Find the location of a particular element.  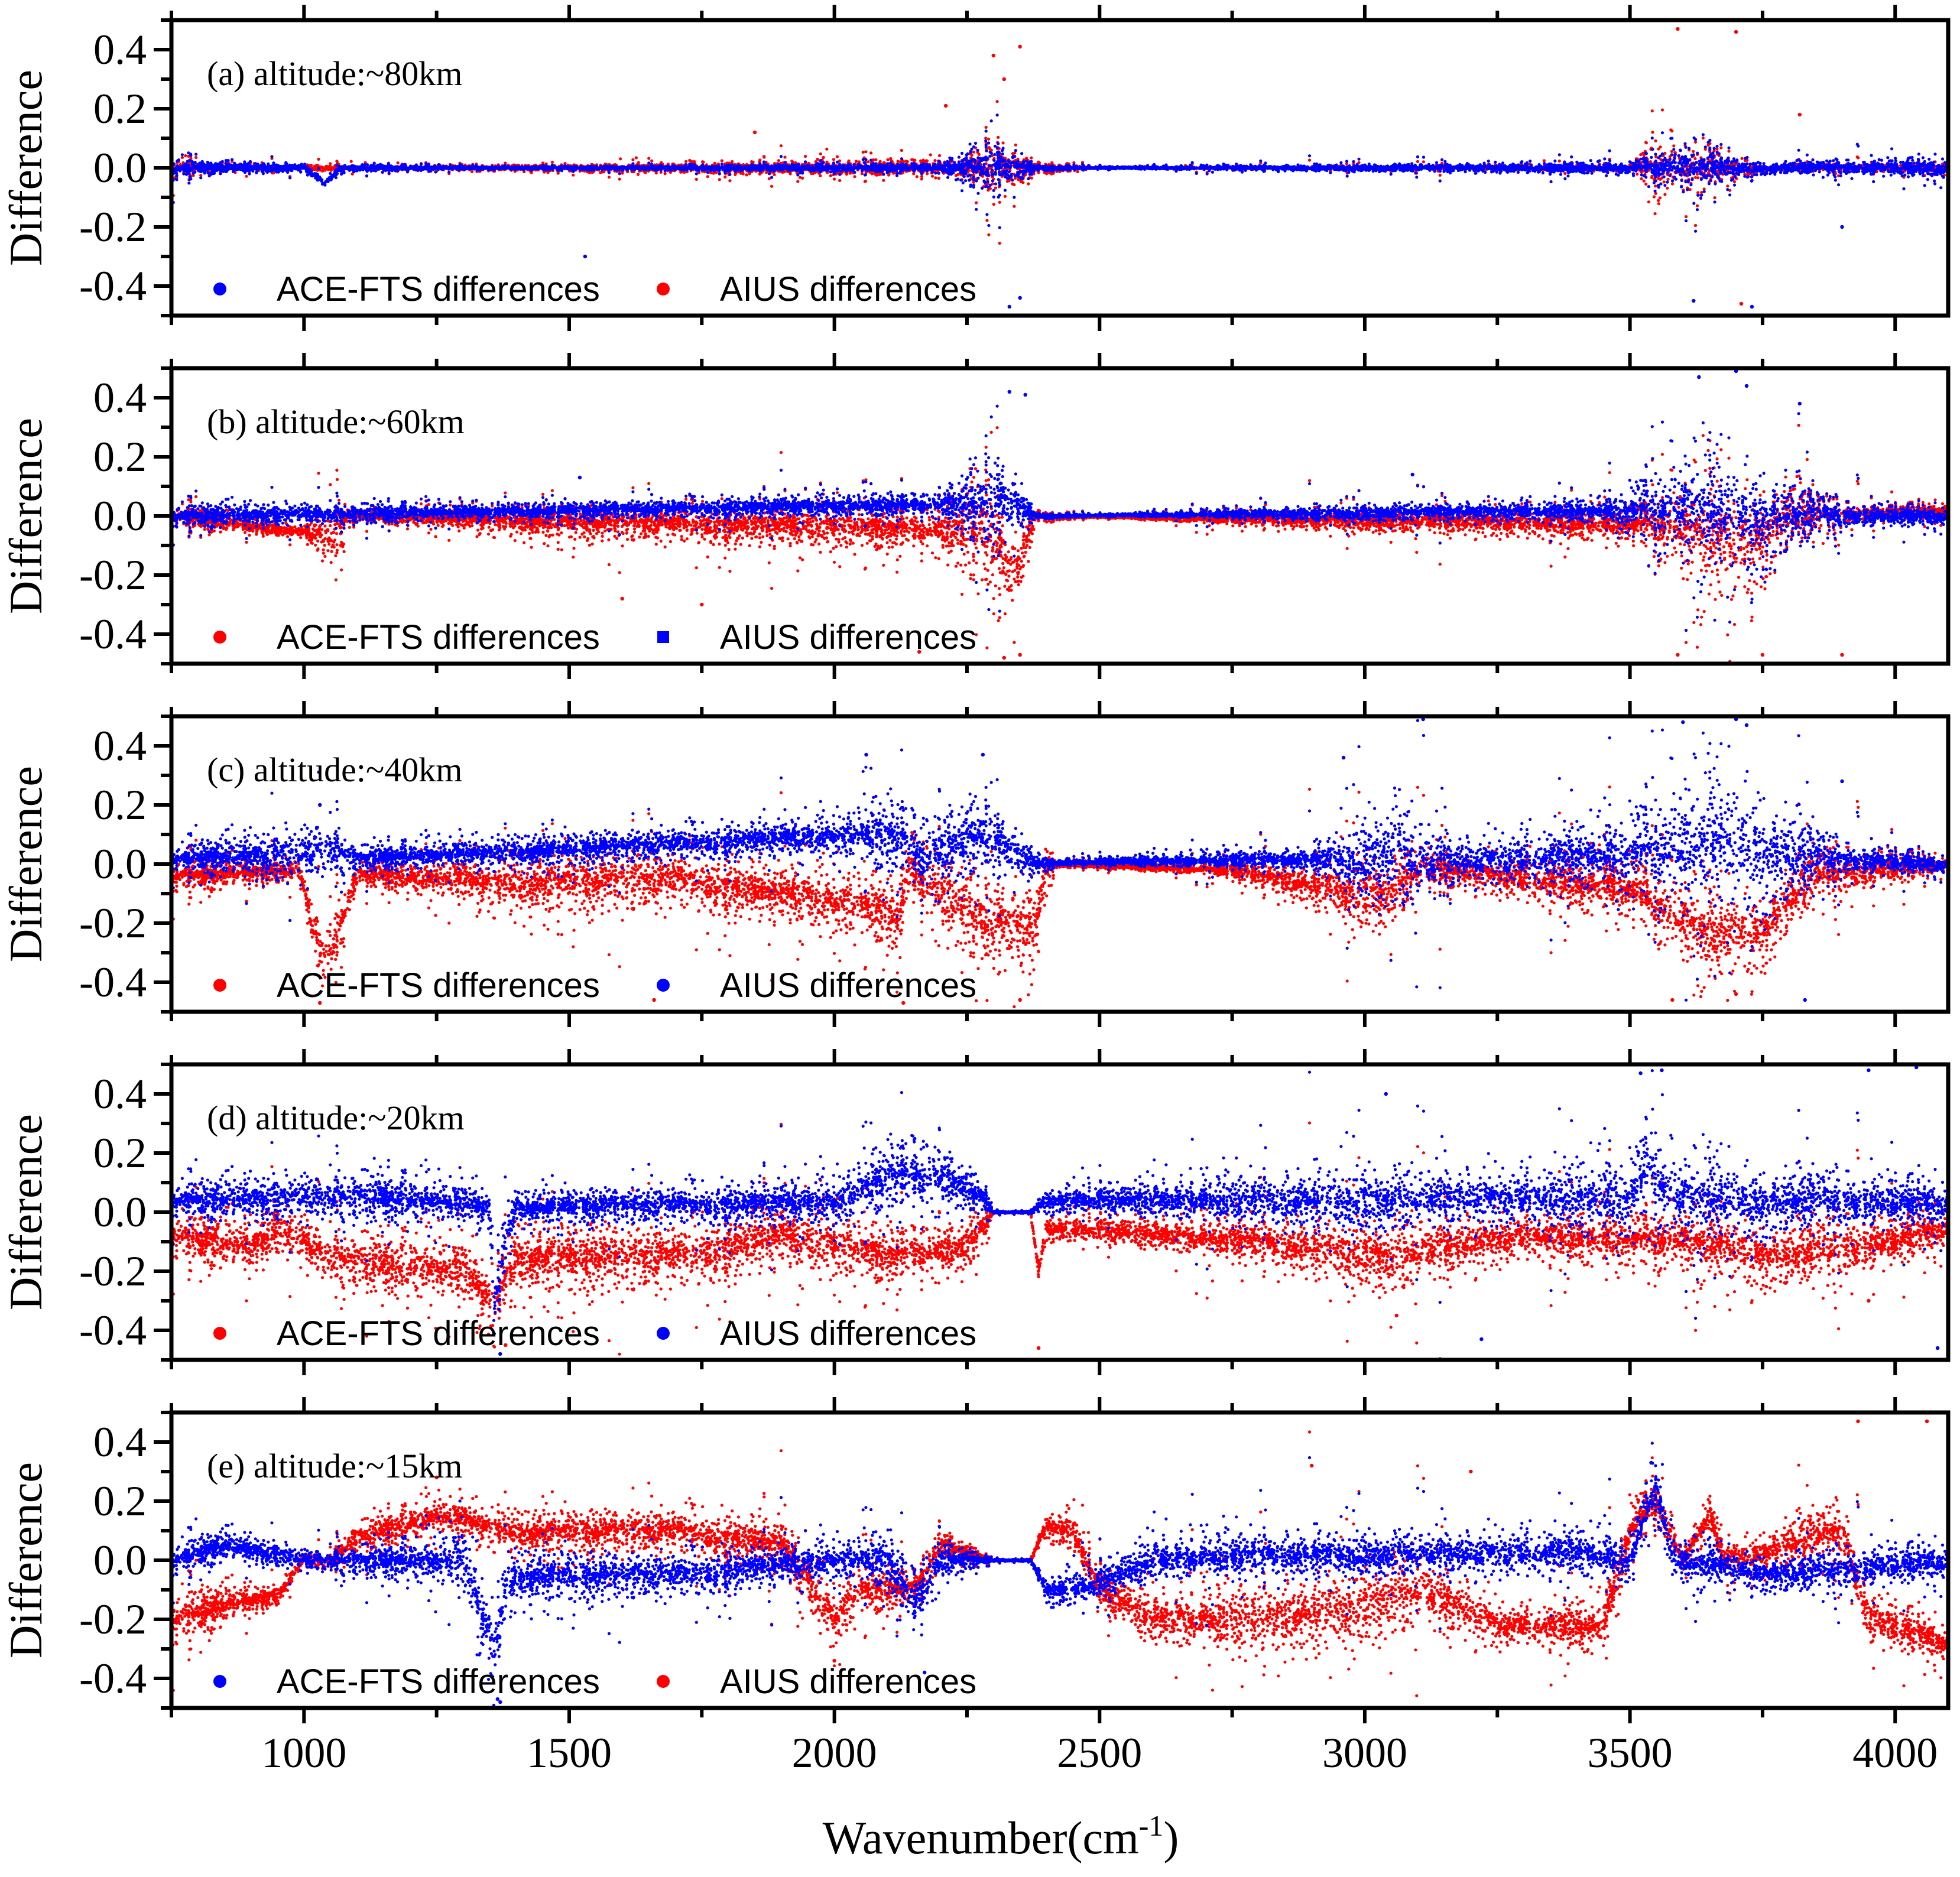

x-tick-label: 1000 is located at coordinates (303, 1753).